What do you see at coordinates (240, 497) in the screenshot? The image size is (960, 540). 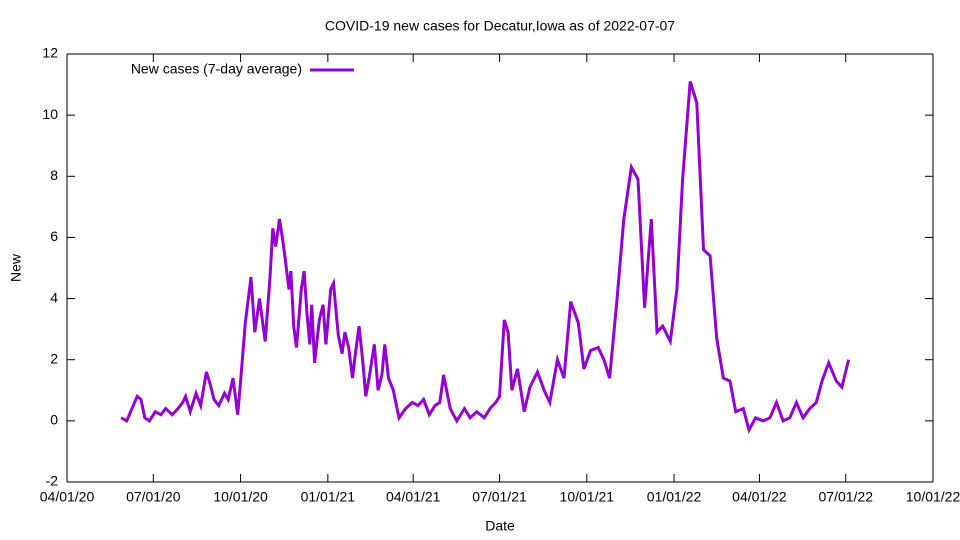 I see `x-tick-label: 10/01/20` at bounding box center [240, 497].